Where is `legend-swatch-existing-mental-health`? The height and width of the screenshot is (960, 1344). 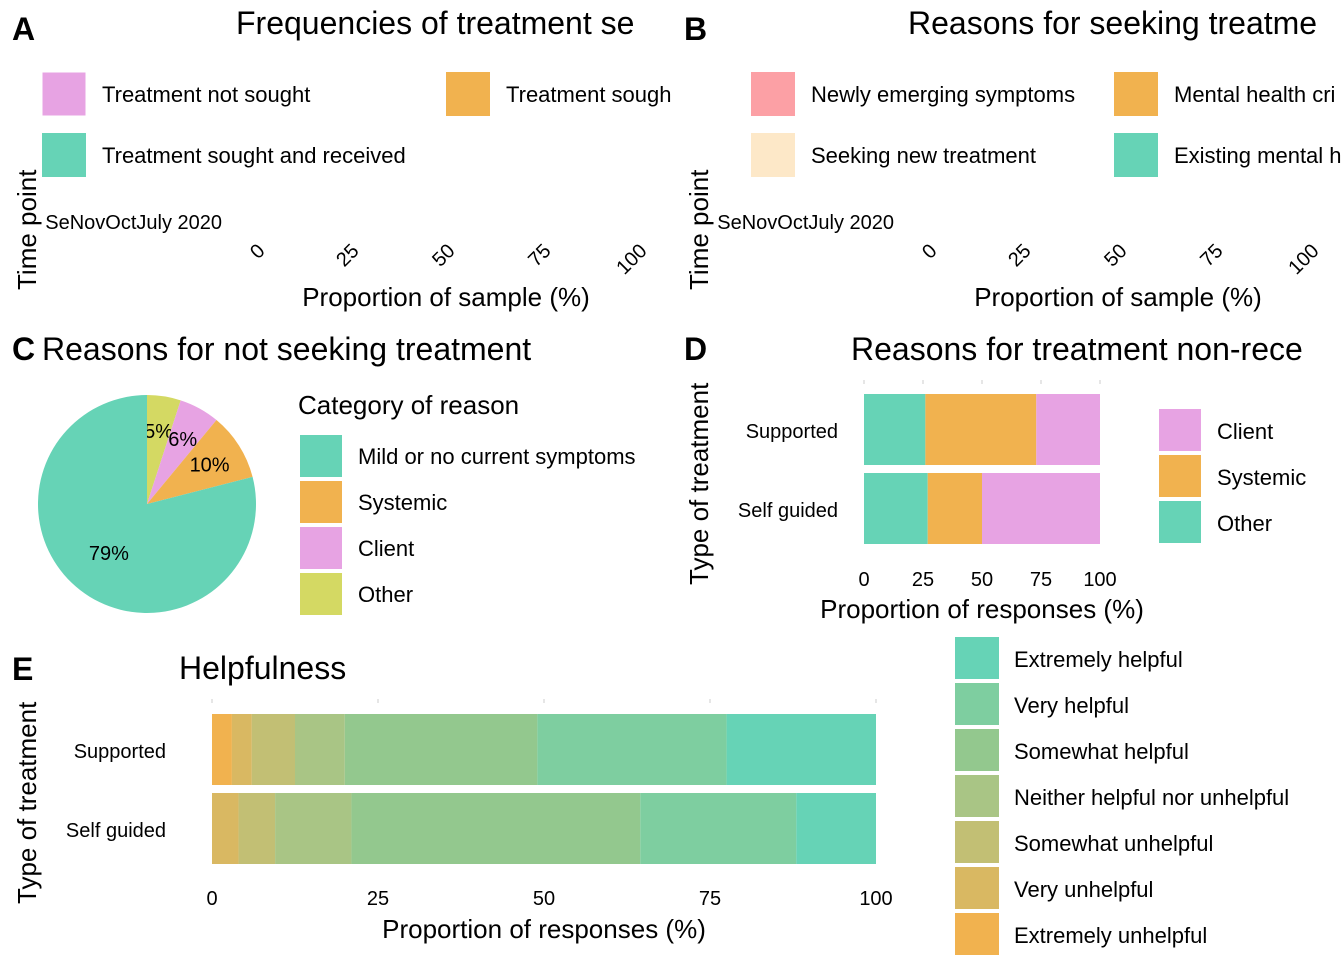
legend-swatch-existing-mental-health is located at coordinates (1136, 155).